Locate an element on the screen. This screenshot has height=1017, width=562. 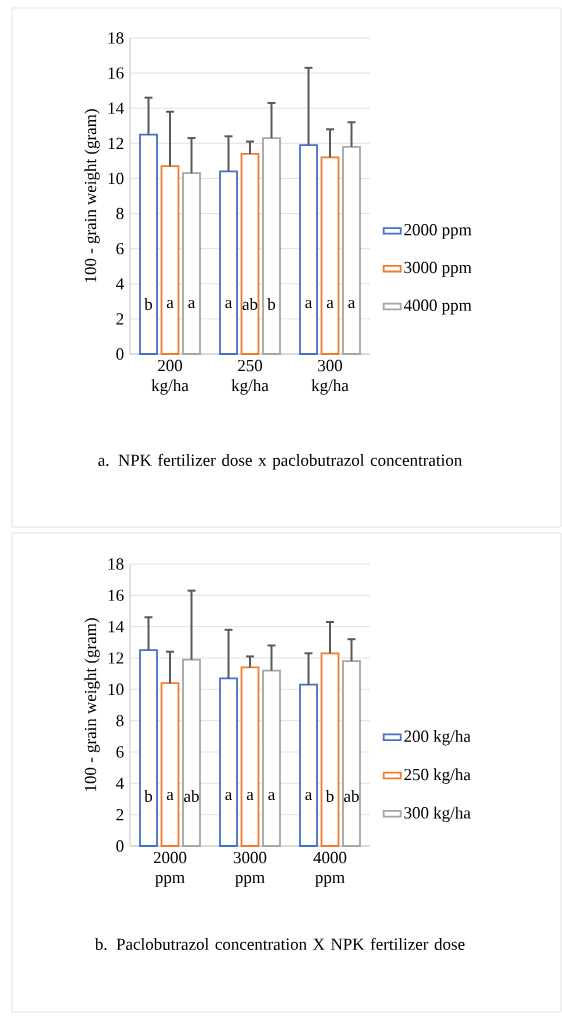
legend-label: 250 kg/ha is located at coordinates (437, 776).